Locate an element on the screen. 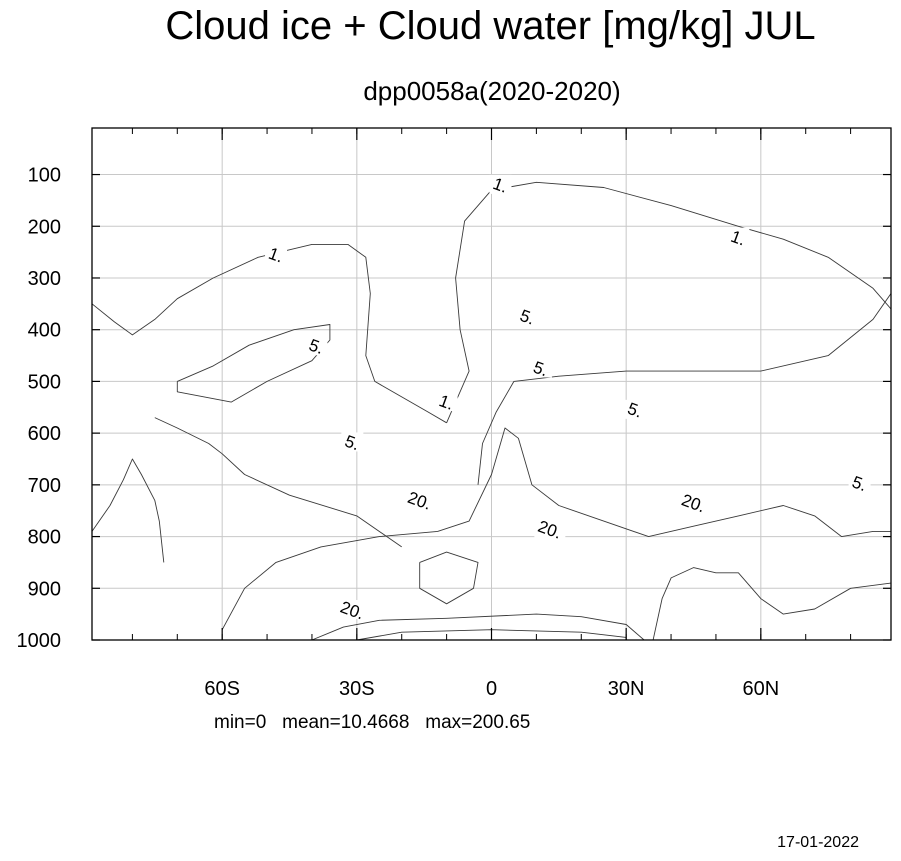  y-tick-label: 500 is located at coordinates (44, 382).